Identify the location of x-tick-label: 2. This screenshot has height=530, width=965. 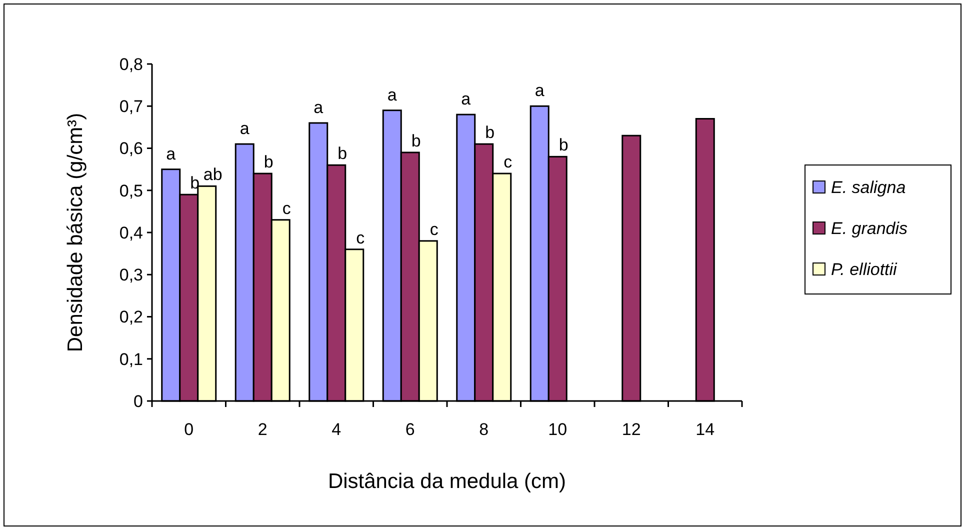
(263, 429).